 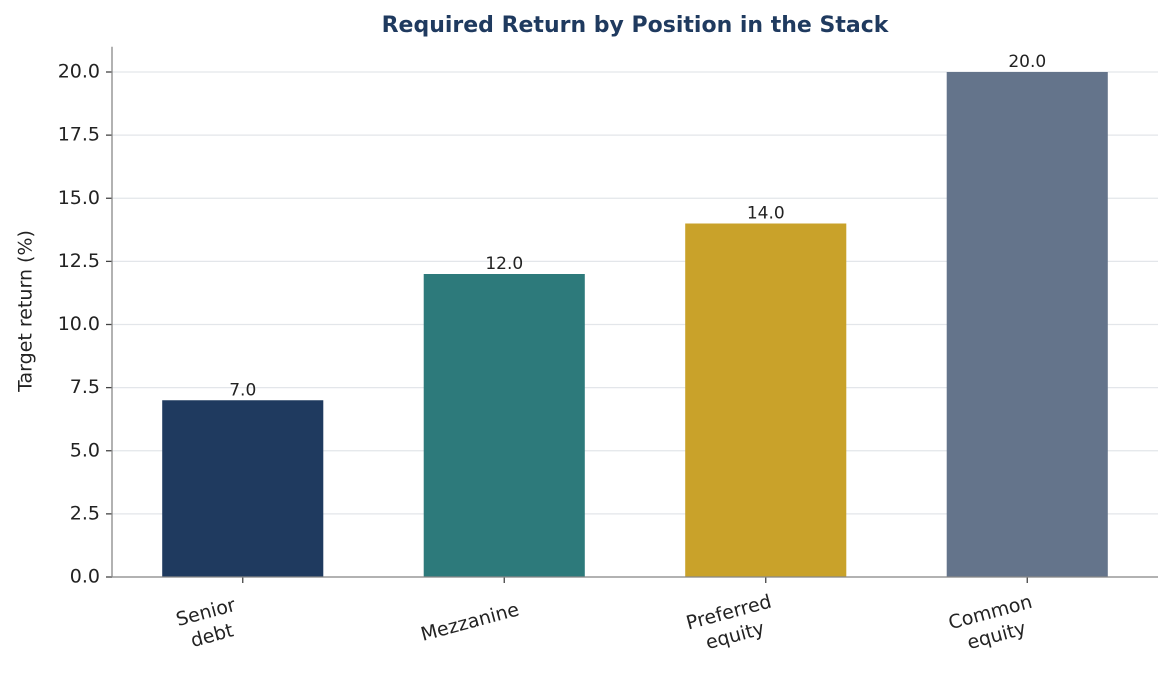 What do you see at coordinates (732, 623) in the screenshot?
I see `x-tick-label: Preferredequity` at bounding box center [732, 623].